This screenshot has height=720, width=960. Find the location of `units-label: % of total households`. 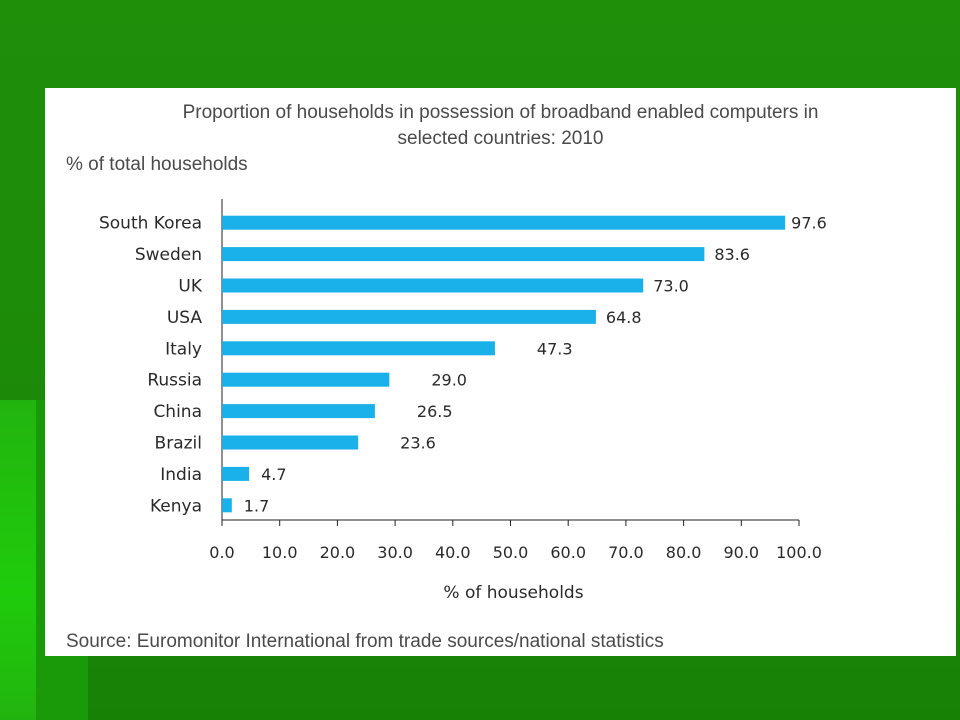

units-label: % of total households is located at coordinates (157, 164).